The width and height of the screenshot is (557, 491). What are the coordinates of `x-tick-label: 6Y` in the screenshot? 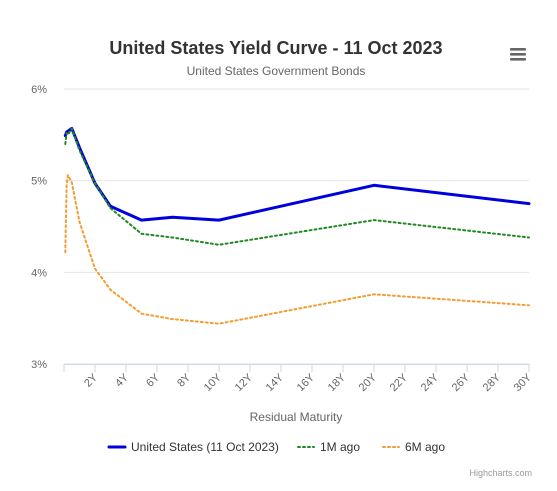 It's located at (153, 380).